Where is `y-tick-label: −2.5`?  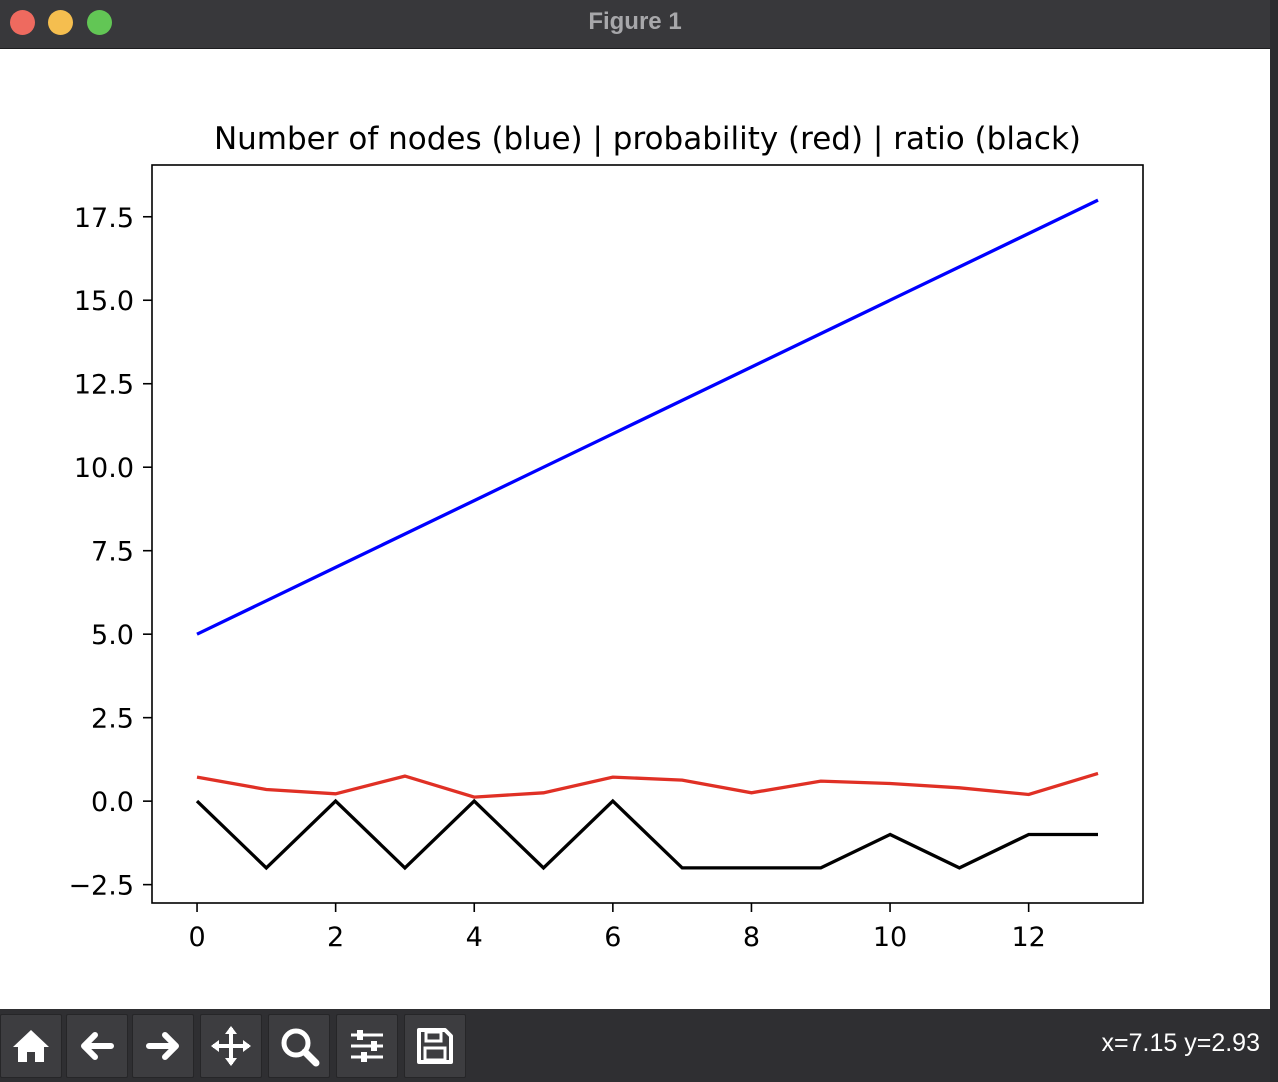 y-tick-label: −2.5 is located at coordinates (101, 886).